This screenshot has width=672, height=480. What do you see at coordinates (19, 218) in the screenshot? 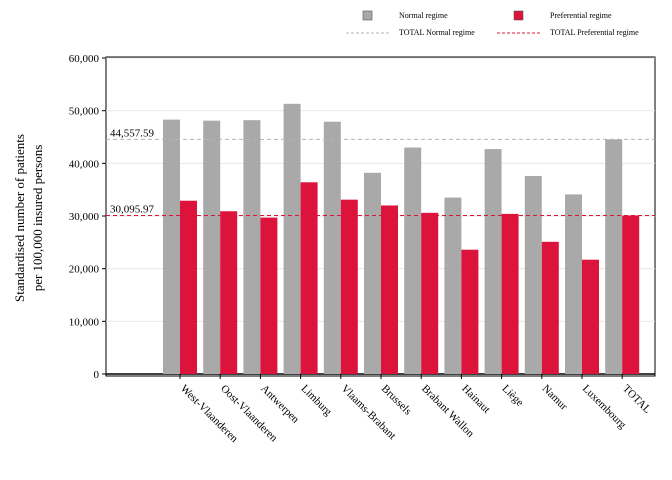
I see `y-axis-title-line1: Standardised number of patients` at bounding box center [19, 218].